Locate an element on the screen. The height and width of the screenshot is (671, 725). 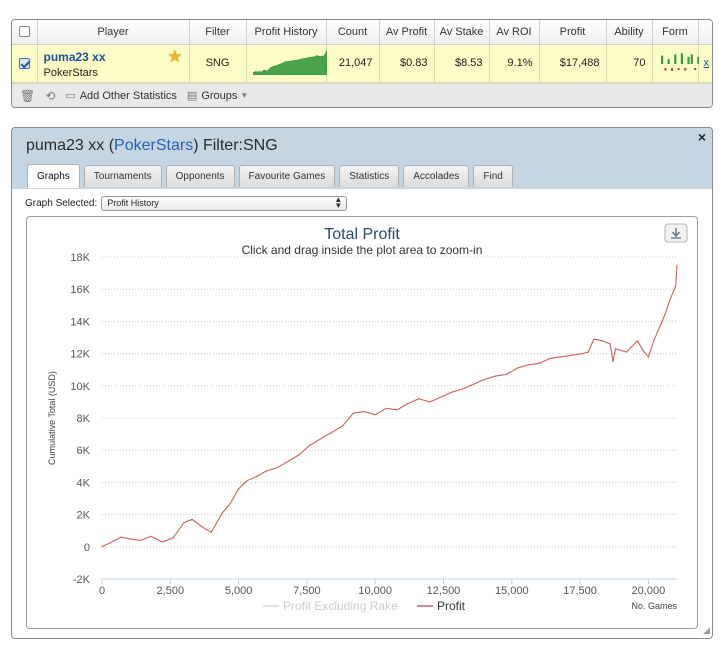
header-av-profit: Av Profit is located at coordinates (407, 32).